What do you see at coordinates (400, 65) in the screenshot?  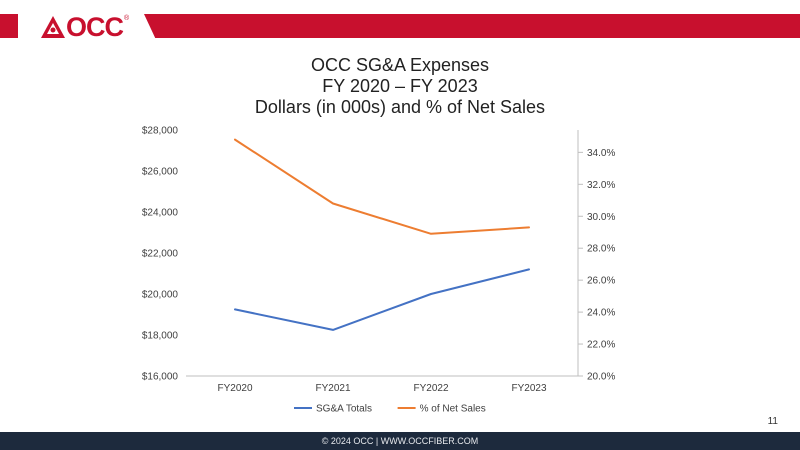 I see `chart-title-line-1: OCC SG&A Expenses` at bounding box center [400, 65].